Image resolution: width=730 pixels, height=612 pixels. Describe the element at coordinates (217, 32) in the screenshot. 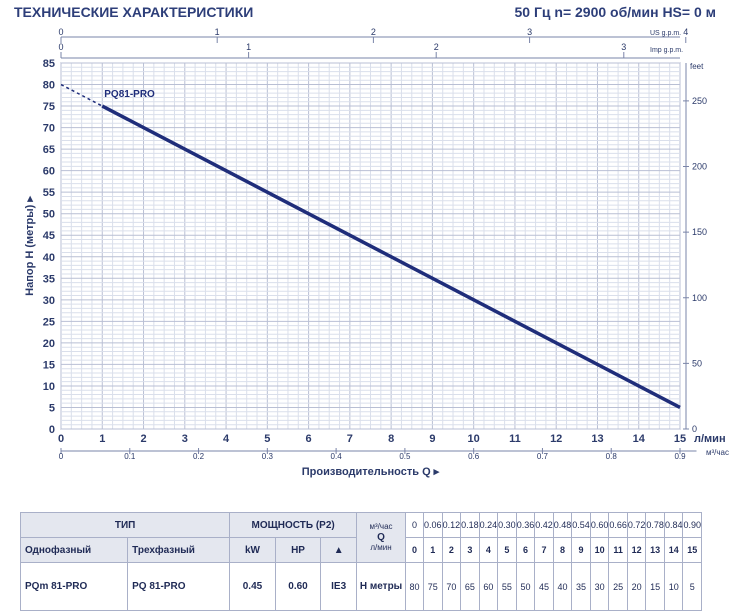

I see `us-gpm-tick-label: 1` at that location.